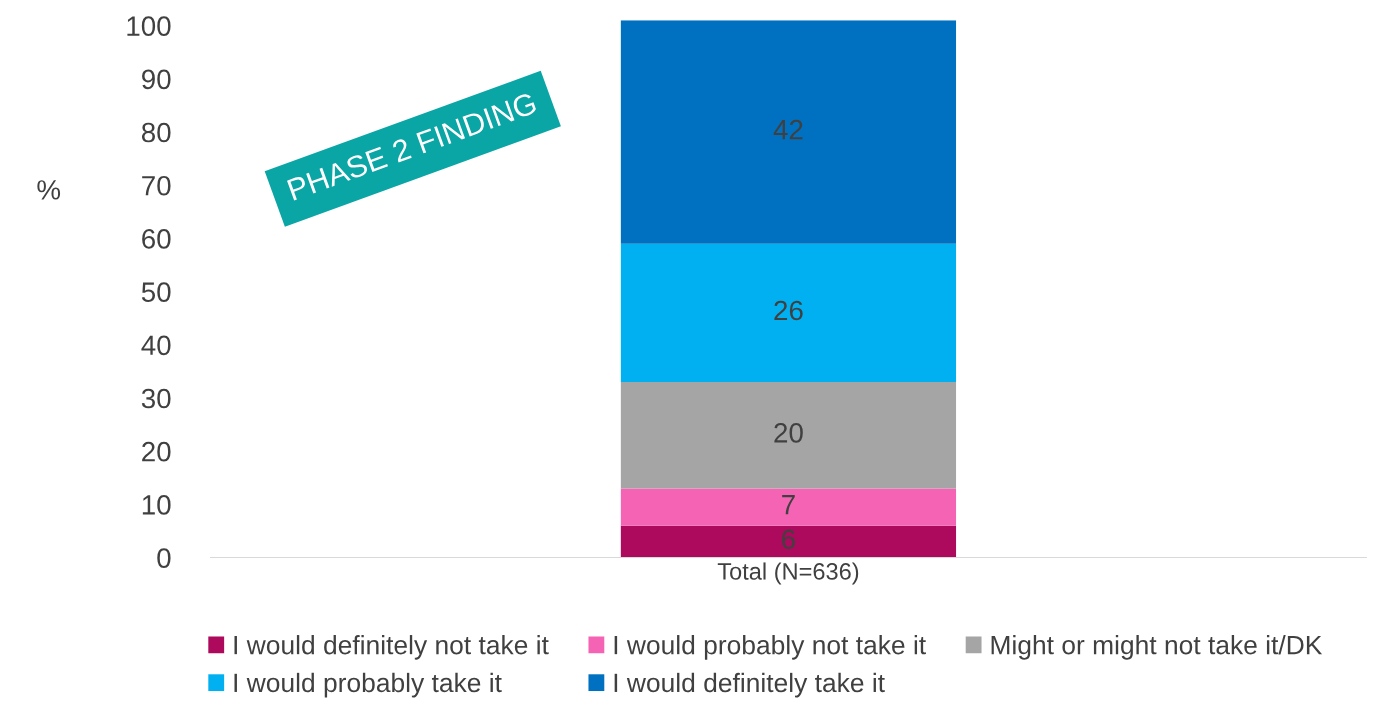  Describe the element at coordinates (788, 573) in the screenshot. I see `x-tick-label: Total (N=636)` at that location.